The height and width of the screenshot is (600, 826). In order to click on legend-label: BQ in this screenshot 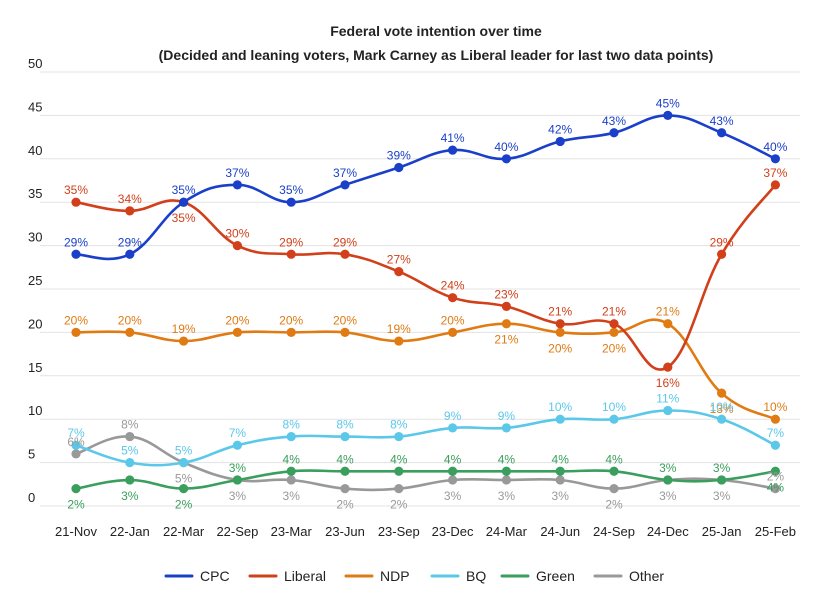, I will do `click(476, 576)`.